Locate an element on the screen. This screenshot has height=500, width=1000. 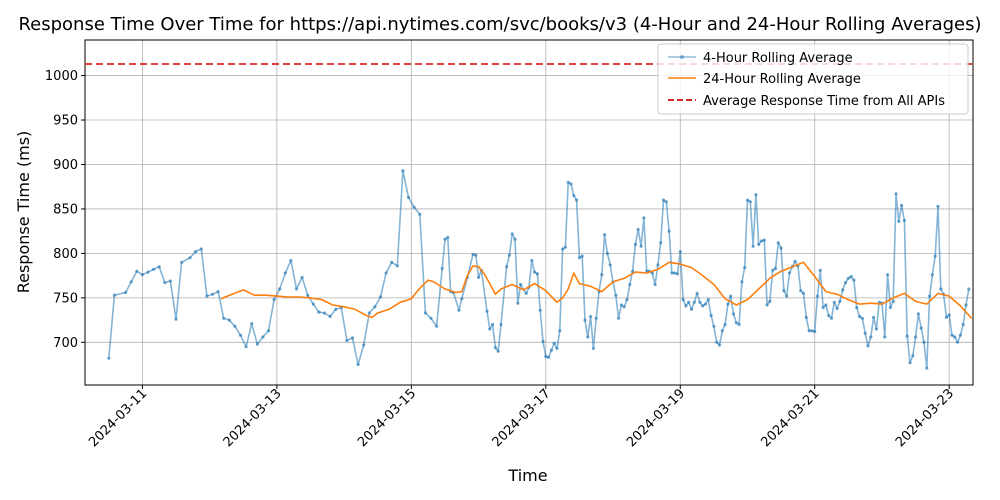
y-tick-label: 900 is located at coordinates (65, 165).